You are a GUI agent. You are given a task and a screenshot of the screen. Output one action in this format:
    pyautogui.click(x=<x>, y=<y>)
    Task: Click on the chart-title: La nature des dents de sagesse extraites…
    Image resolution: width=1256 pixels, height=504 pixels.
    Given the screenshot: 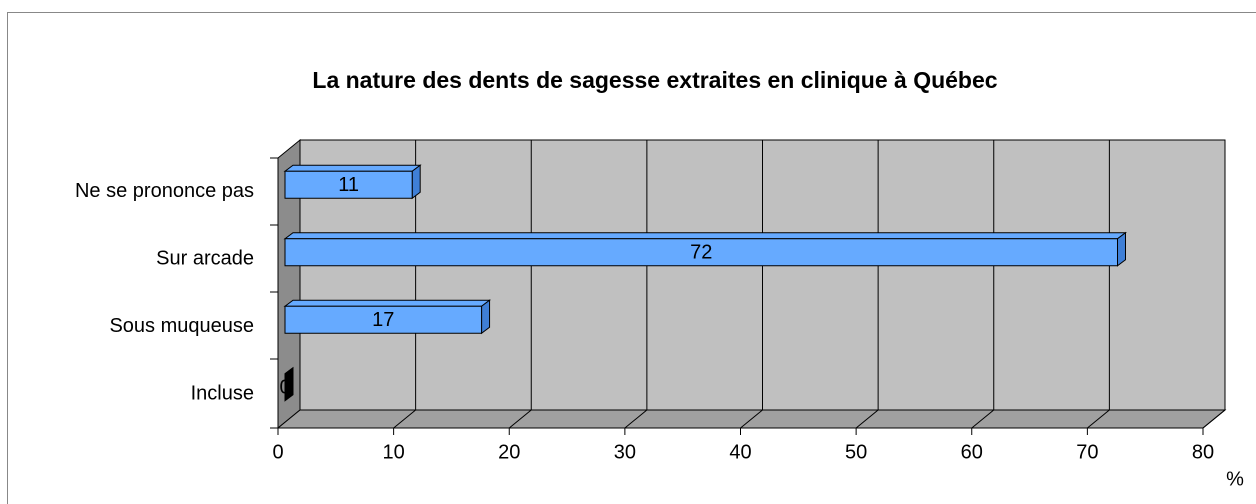 What is the action you would take?
    pyautogui.click(x=654, y=80)
    